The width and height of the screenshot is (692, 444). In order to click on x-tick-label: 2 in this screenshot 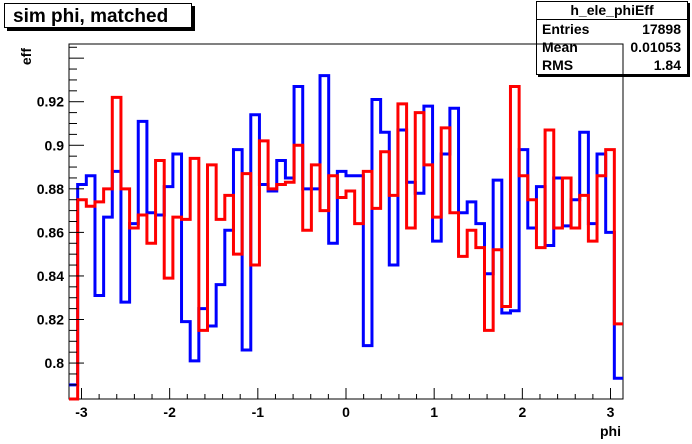, I will do `click(522, 412)`.